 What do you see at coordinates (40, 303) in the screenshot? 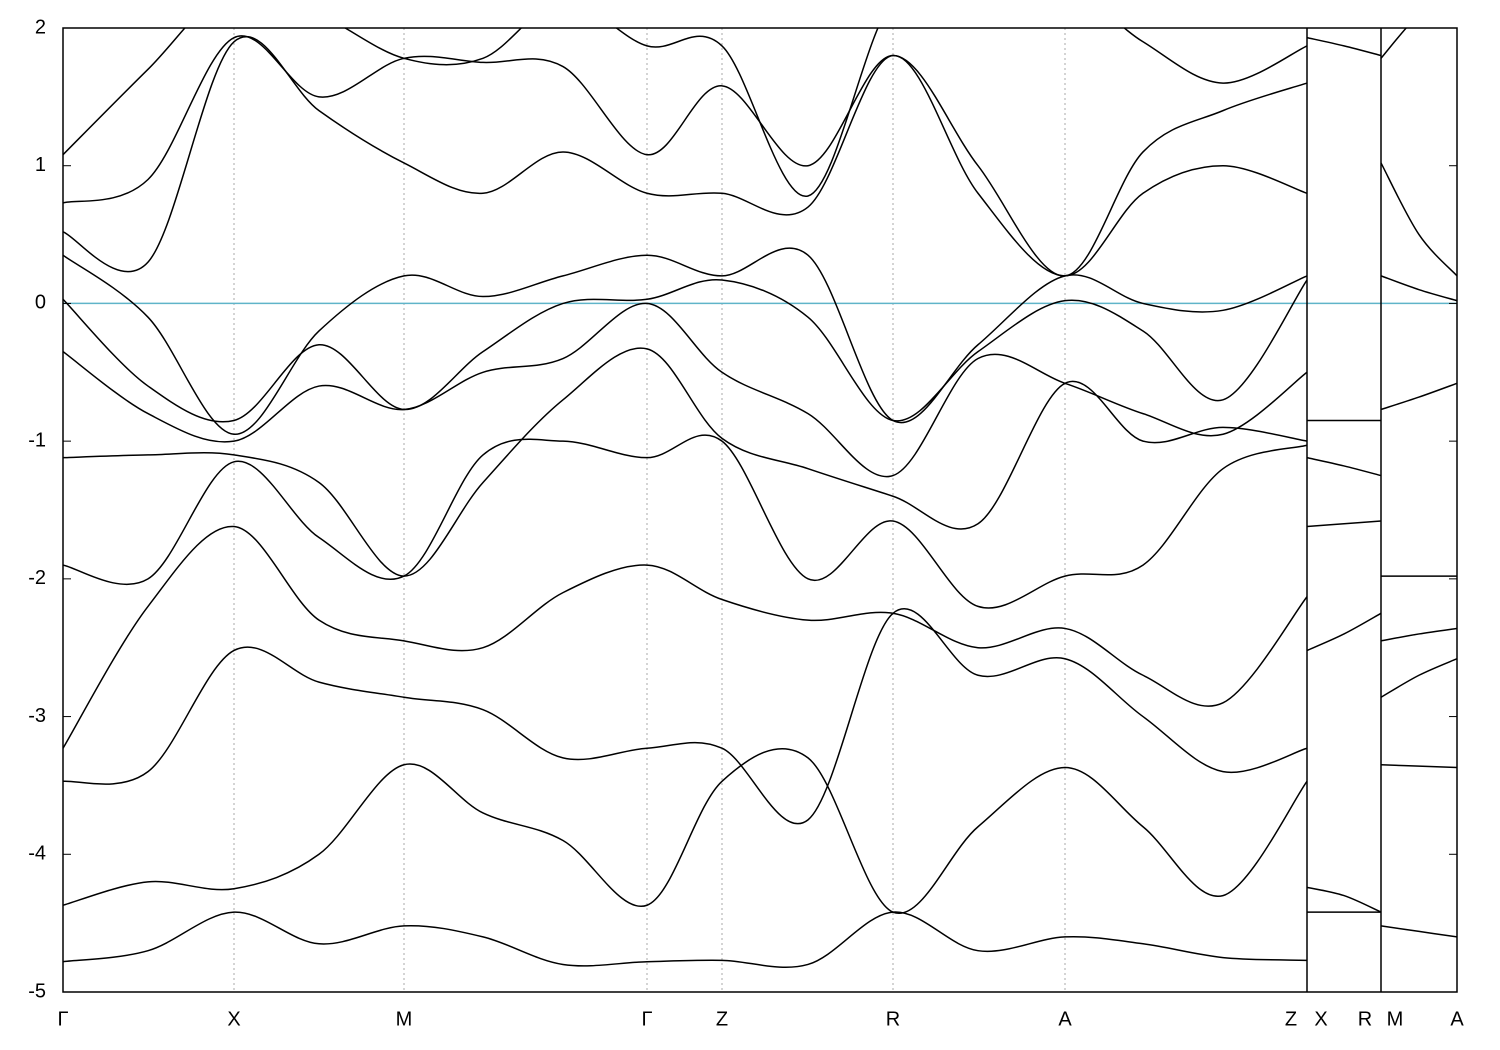
I see `y-tick-label: 0` at bounding box center [40, 303].